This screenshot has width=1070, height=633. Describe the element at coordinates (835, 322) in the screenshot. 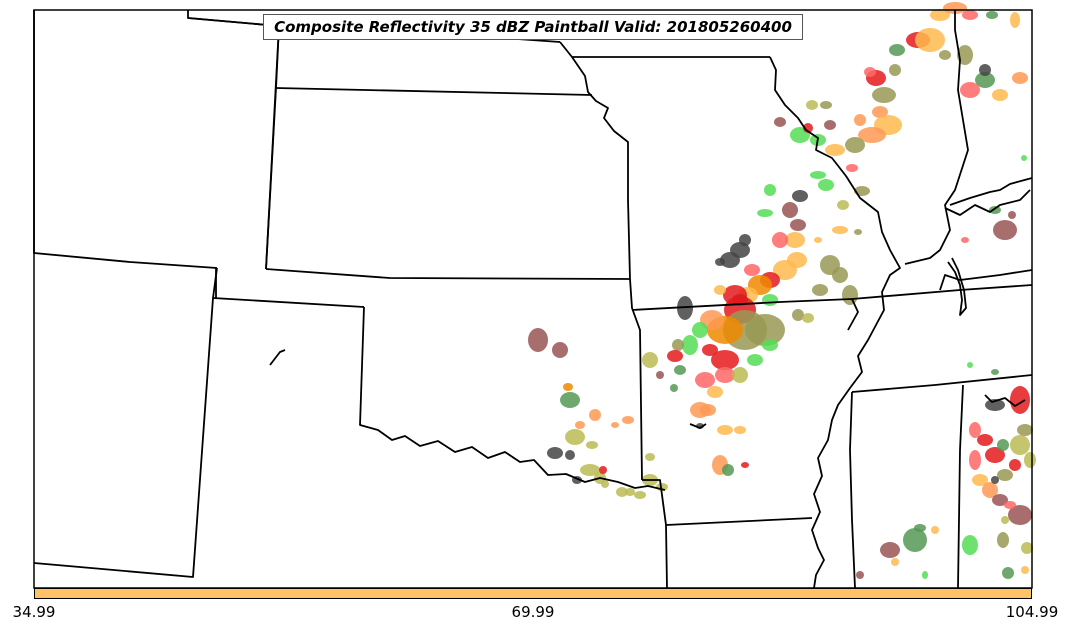

I see `ms-river` at that location.